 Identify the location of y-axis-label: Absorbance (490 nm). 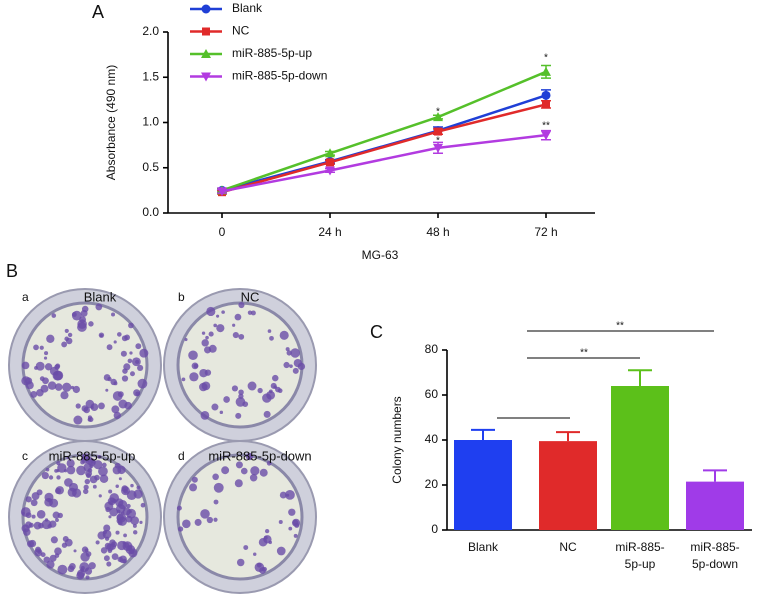
(111, 122).